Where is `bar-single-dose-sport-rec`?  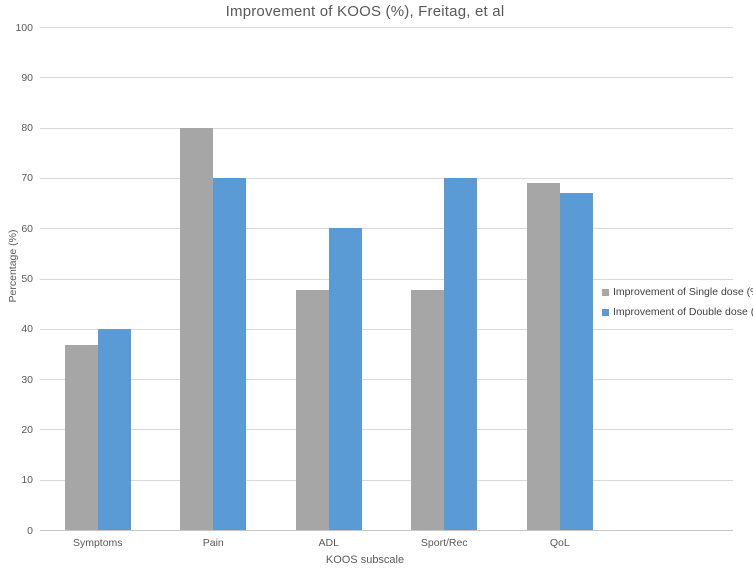 bar-single-dose-sport-rec is located at coordinates (428, 409).